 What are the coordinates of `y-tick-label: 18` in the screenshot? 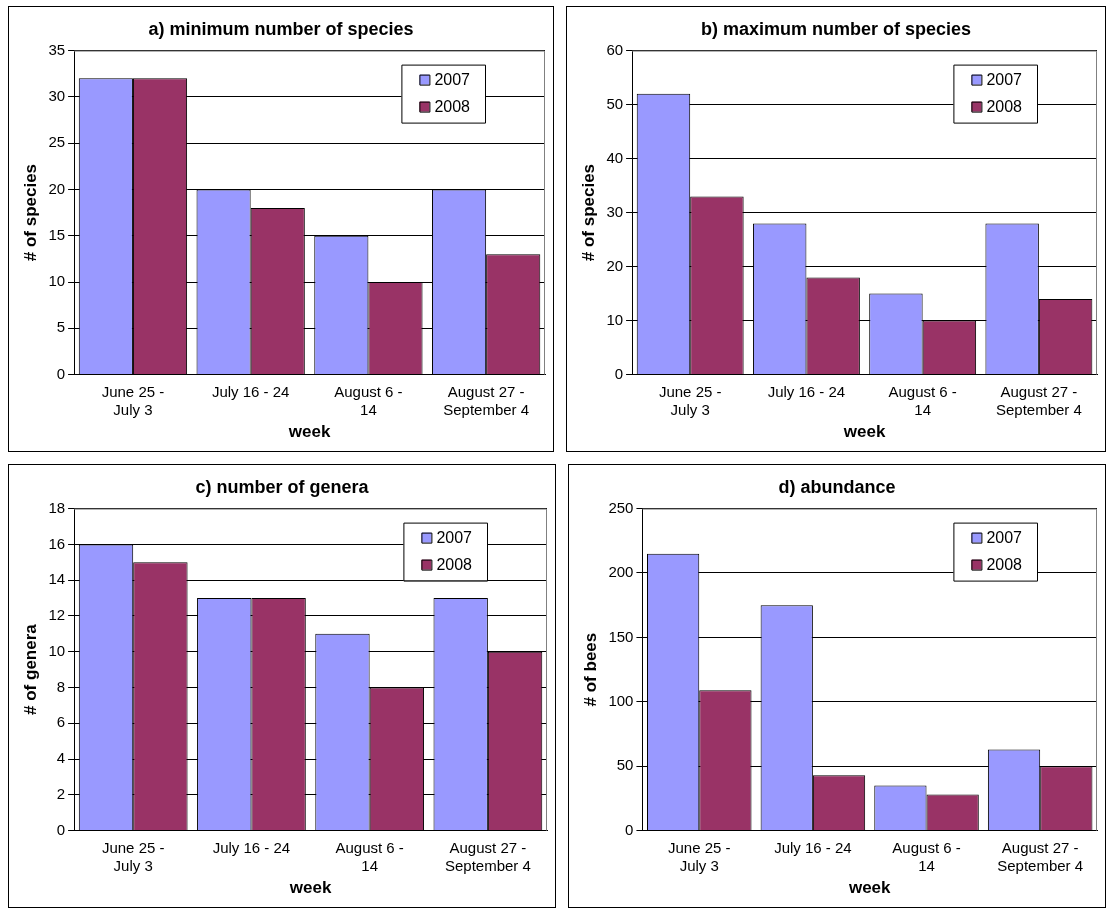 It's located at (57, 507).